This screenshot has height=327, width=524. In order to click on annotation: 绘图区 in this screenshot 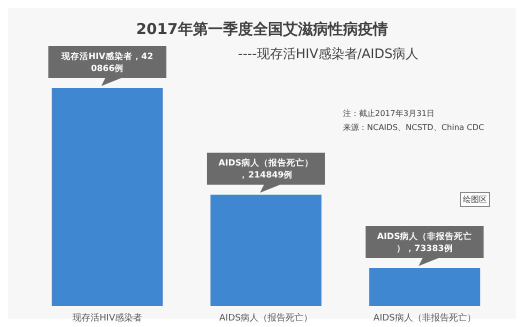, I will do `click(475, 199)`.